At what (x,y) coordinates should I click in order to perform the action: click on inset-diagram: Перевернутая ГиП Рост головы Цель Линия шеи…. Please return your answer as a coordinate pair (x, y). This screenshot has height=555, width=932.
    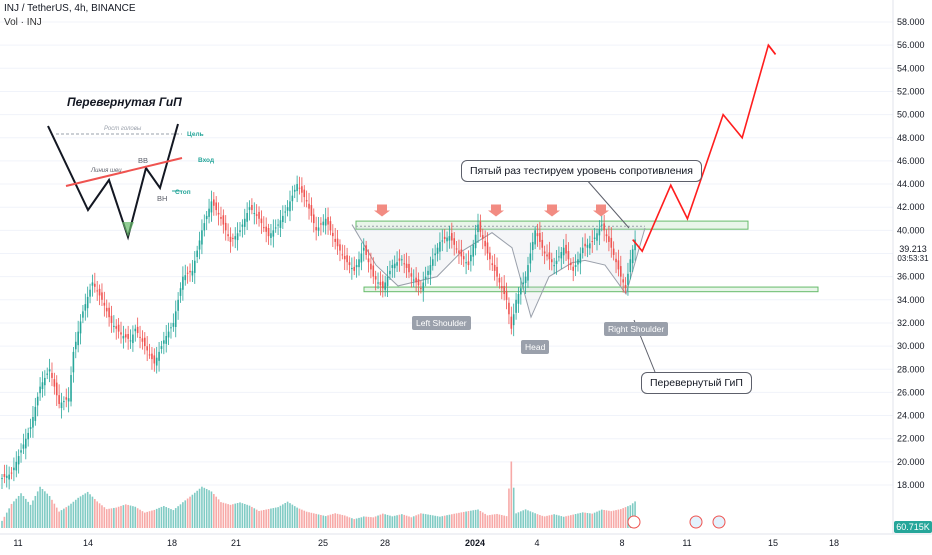
    Looking at the image, I should click on (130, 168).